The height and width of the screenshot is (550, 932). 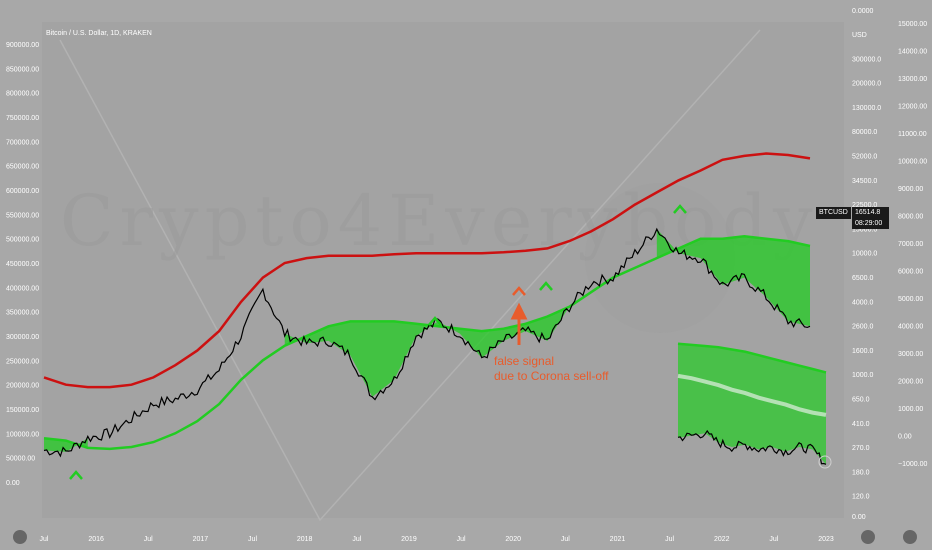 I want to click on y-tick-label: 550000.00, so click(x=22, y=215).